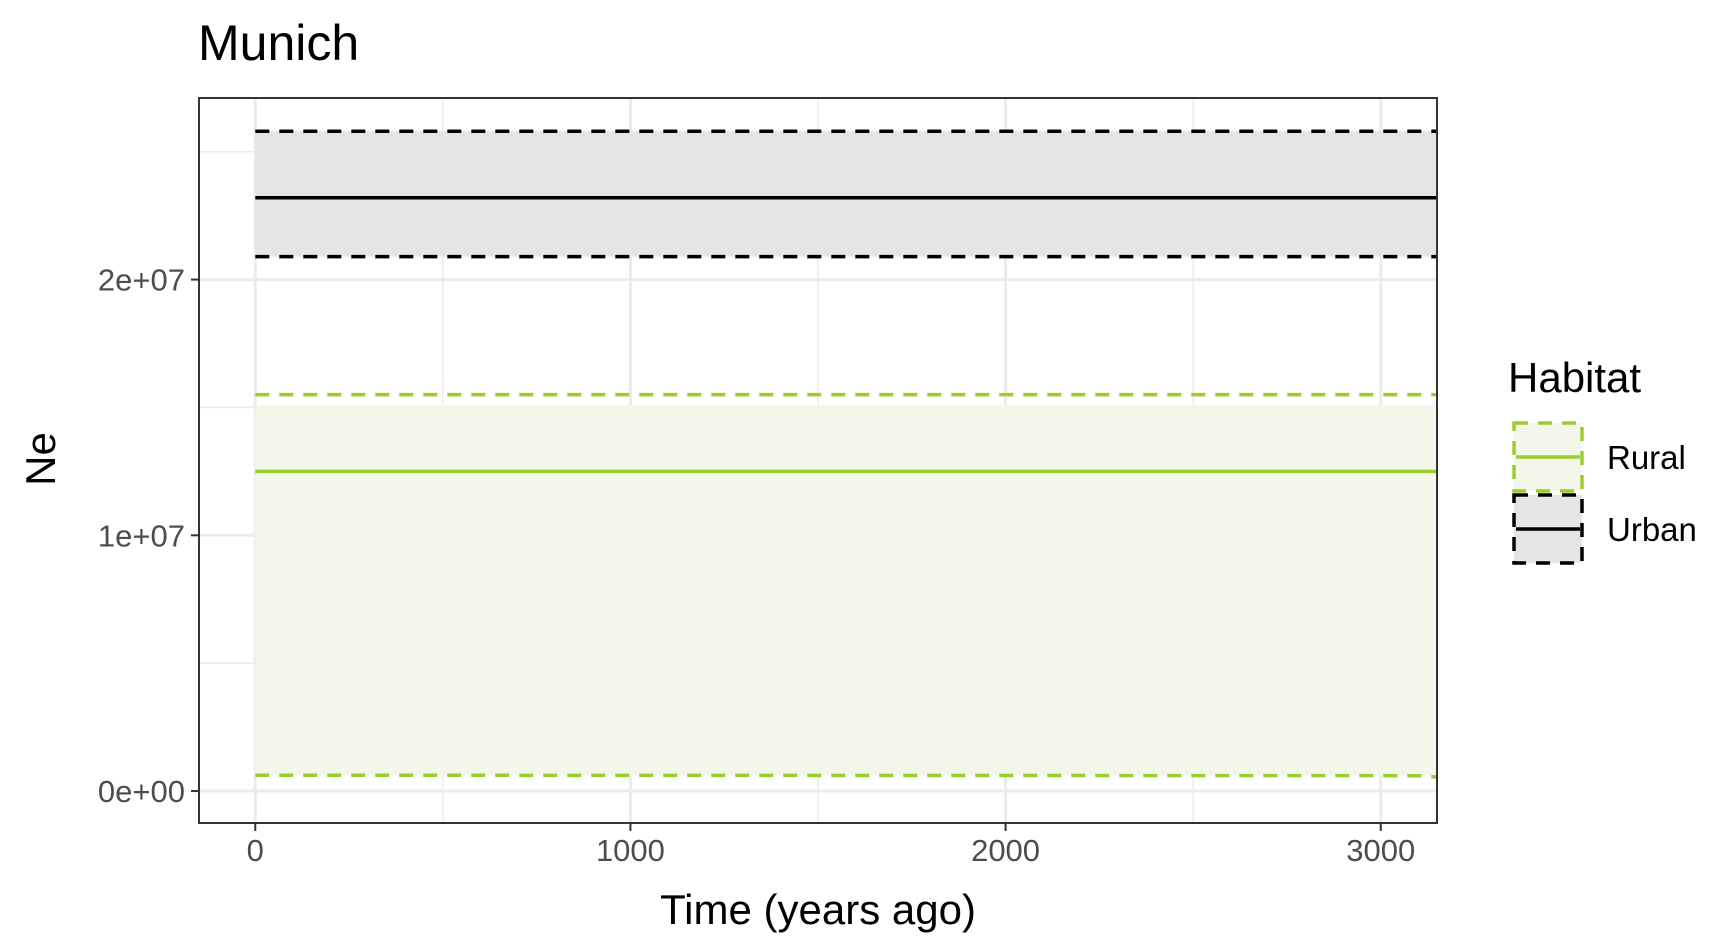 This screenshot has width=1730, height=945. I want to click on x-tick-label: 3000, so click(1380, 850).